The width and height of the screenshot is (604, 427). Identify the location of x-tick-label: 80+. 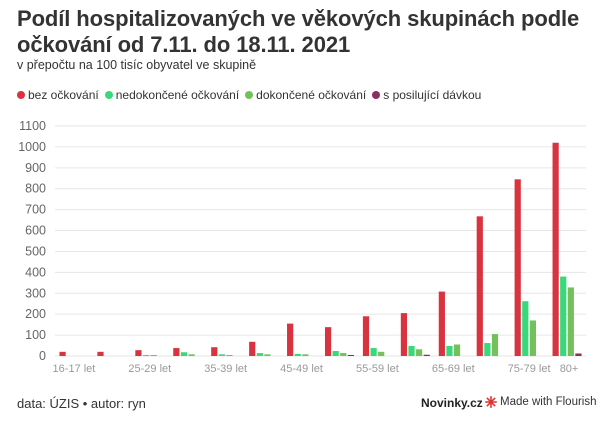
(569, 369).